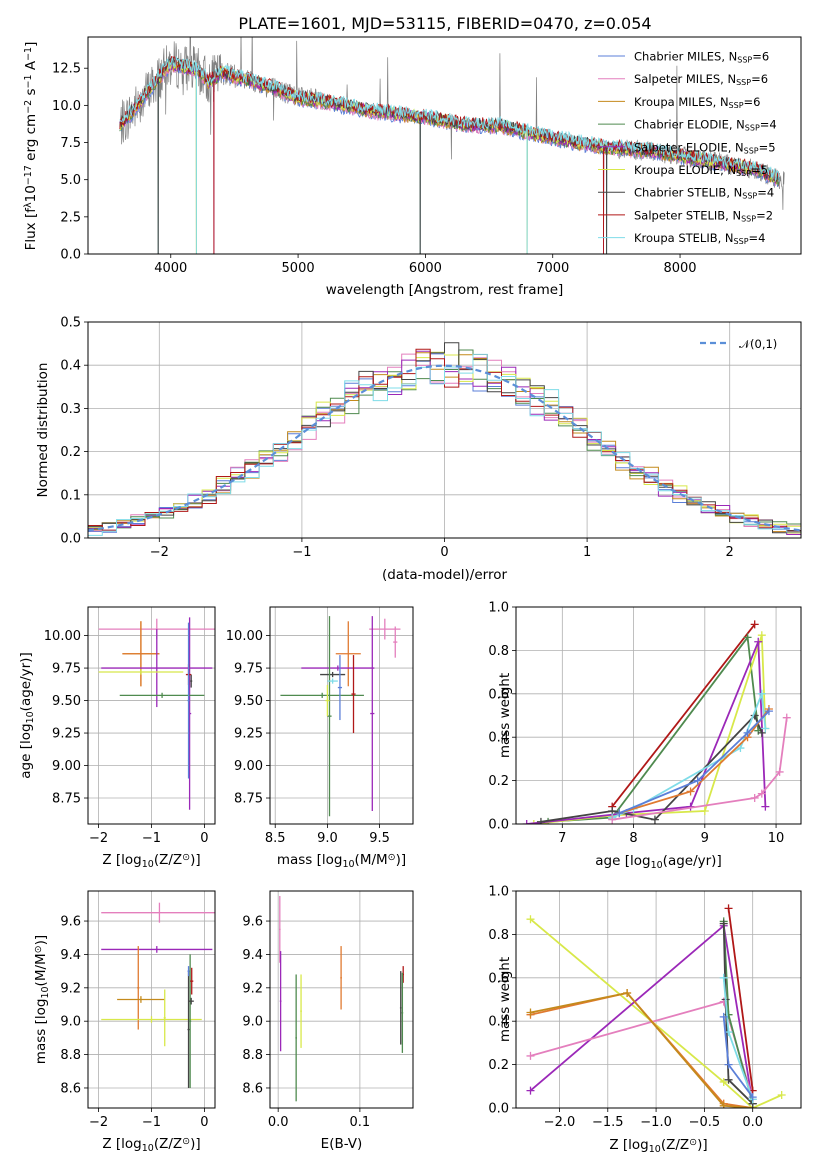 The image size is (819, 1170). Describe the element at coordinates (158, 995) in the screenshot. I see `plot-area-mass_vs_Z` at that location.